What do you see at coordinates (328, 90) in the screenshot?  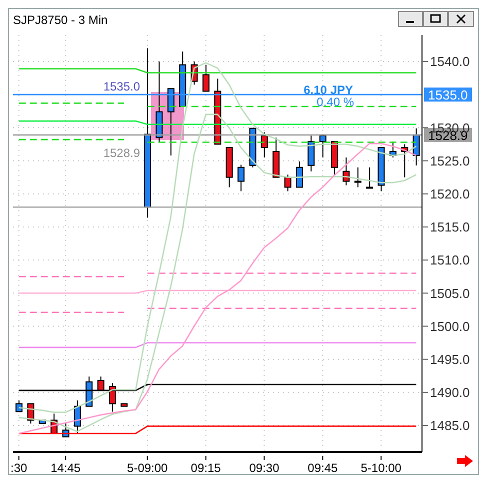 I see `annotation: 6.10 JPY` at bounding box center [328, 90].